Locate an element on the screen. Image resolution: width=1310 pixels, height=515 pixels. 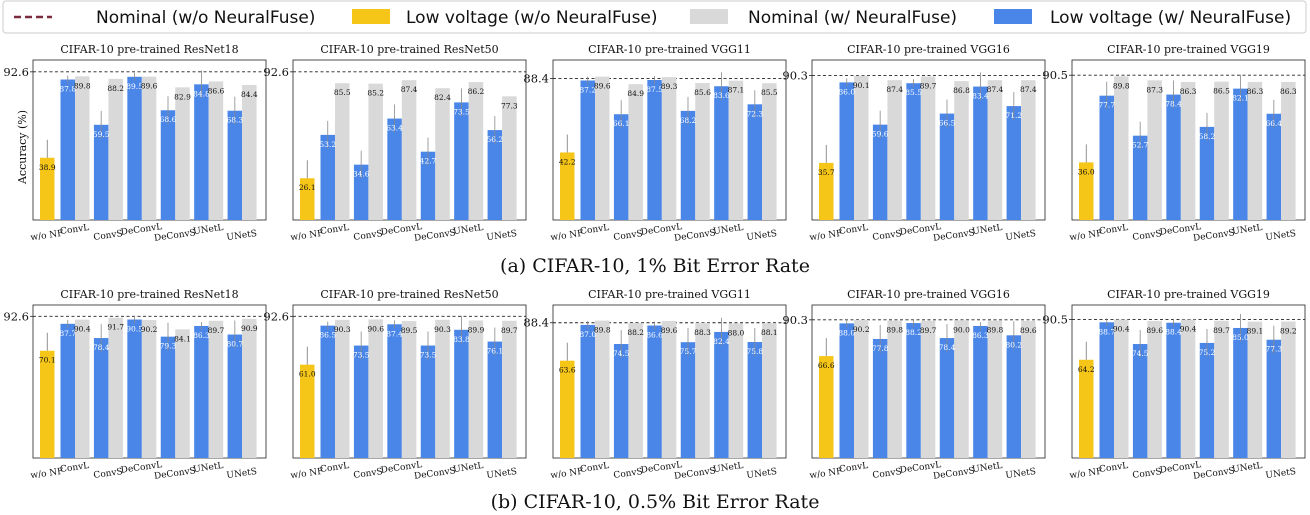
nominal-value-label: 88.4 is located at coordinates (536, 79).